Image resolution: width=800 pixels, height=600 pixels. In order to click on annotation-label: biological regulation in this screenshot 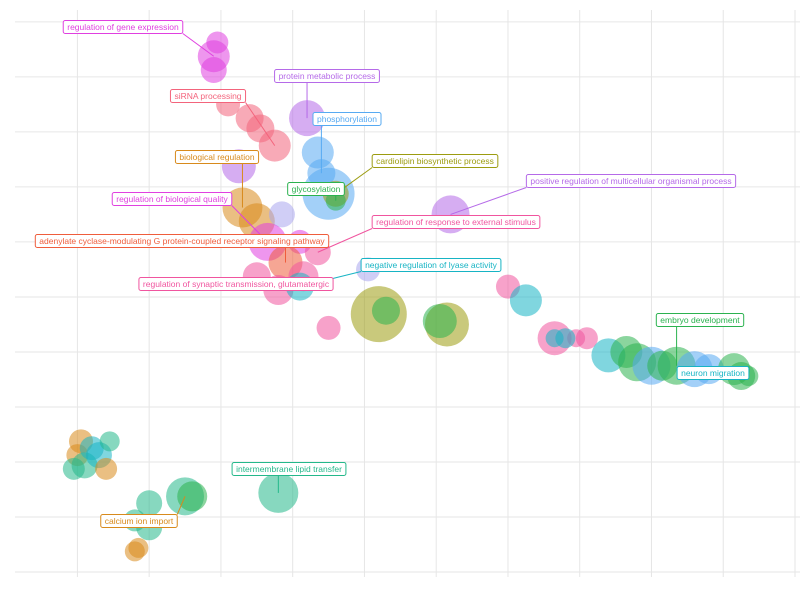, I will do `click(217, 157)`.